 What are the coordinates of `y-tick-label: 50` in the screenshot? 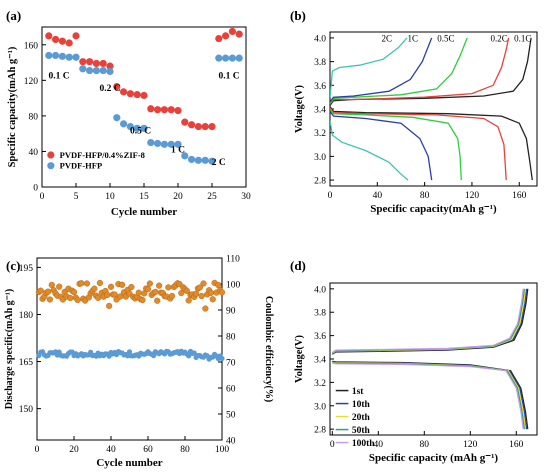 It's located at (231, 416).